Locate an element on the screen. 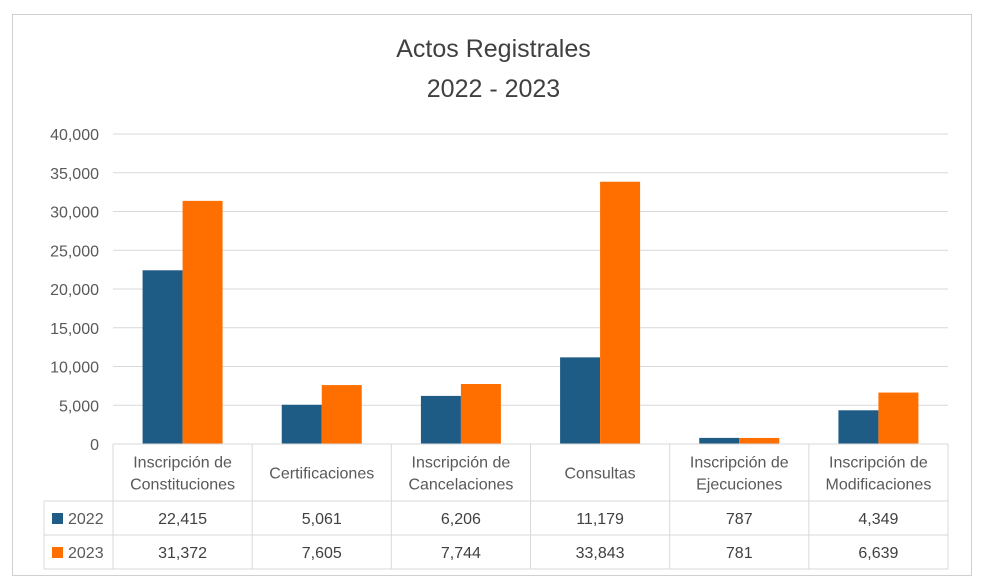  y-tick-label: 35,000 is located at coordinates (74, 174).